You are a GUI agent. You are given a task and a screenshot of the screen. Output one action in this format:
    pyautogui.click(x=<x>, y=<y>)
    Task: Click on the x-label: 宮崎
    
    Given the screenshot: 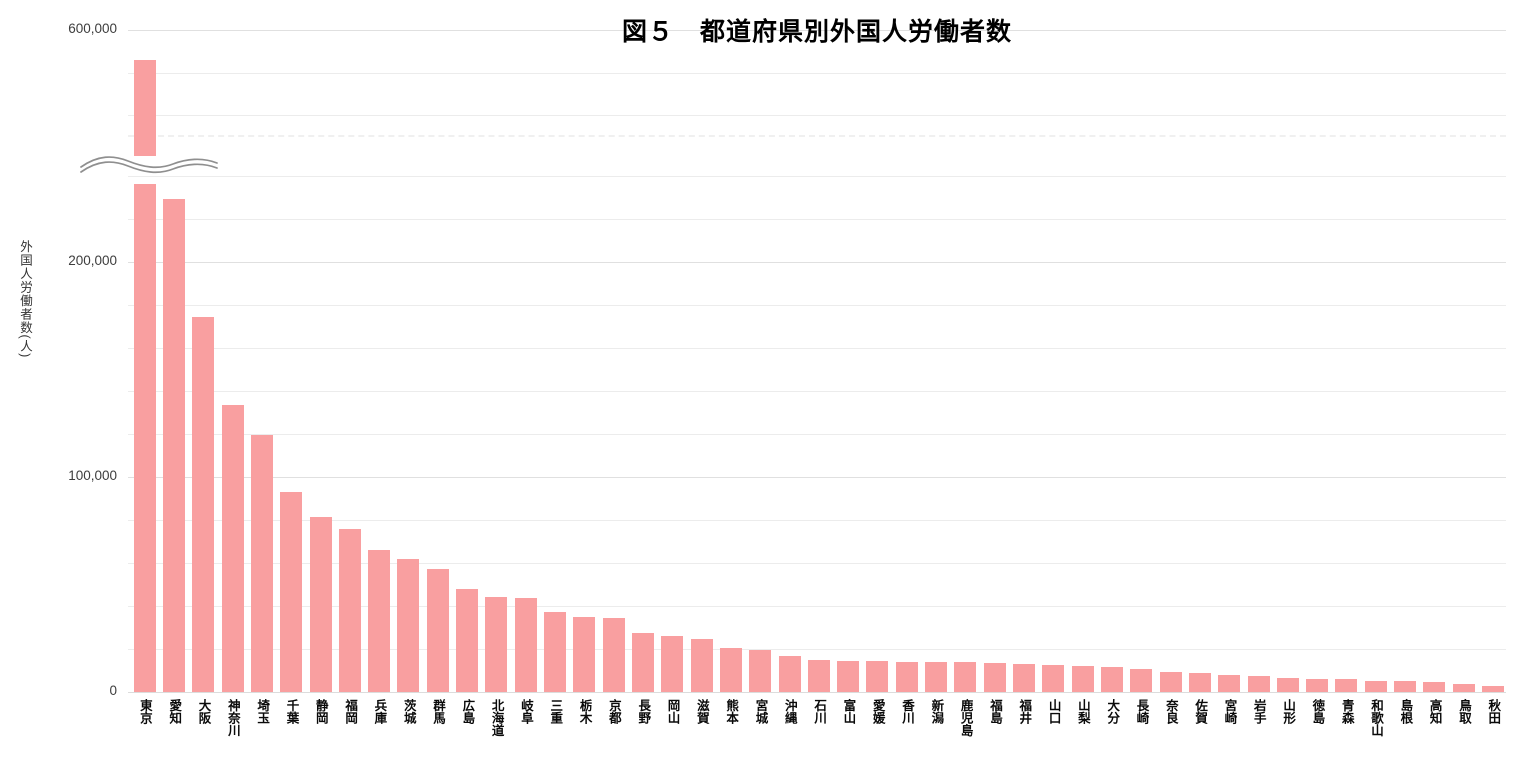 What is the action you would take?
    pyautogui.click(x=1229, y=711)
    